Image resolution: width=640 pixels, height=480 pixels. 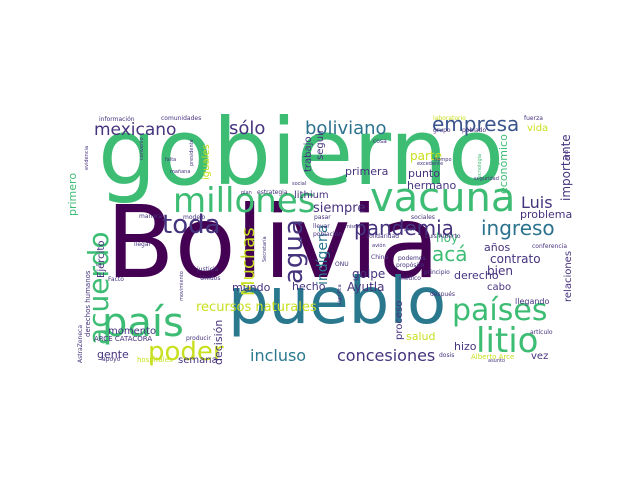 What do you see at coordinates (409, 230) in the screenshot?
I see `word-salir: salir` at bounding box center [409, 230].